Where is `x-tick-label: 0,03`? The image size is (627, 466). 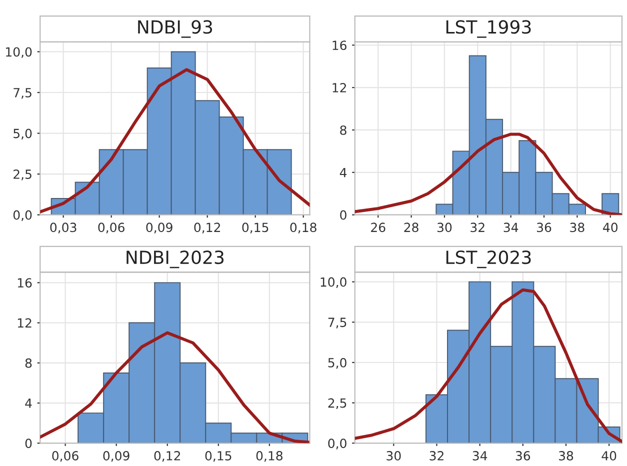 x-tick-label: 0,03 is located at coordinates (63, 228).